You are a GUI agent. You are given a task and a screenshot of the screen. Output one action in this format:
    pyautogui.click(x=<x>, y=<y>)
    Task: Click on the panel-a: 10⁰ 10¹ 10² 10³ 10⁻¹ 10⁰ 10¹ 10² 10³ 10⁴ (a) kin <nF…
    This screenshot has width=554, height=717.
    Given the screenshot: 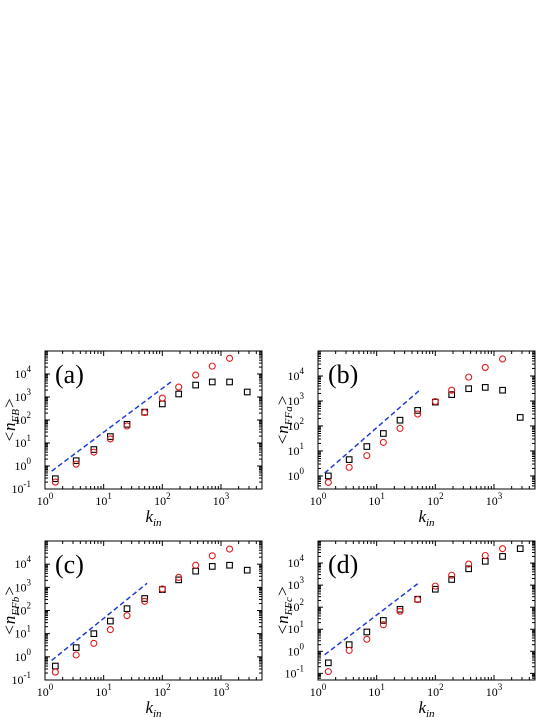 What is the action you would take?
    pyautogui.click(x=131, y=439)
    